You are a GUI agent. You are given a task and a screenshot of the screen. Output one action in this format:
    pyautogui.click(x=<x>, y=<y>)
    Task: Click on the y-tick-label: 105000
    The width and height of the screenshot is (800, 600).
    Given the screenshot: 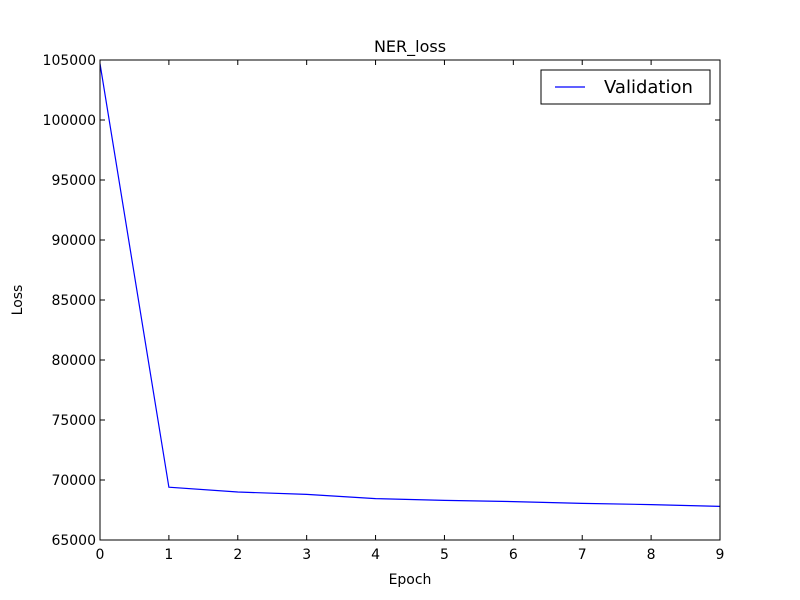 What is the action you would take?
    pyautogui.click(x=69, y=61)
    